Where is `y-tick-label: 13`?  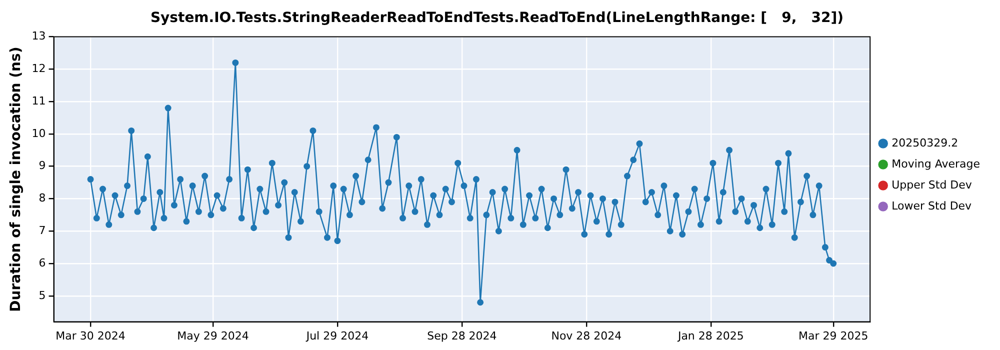 y-tick-label: 13 is located at coordinates (39, 36).